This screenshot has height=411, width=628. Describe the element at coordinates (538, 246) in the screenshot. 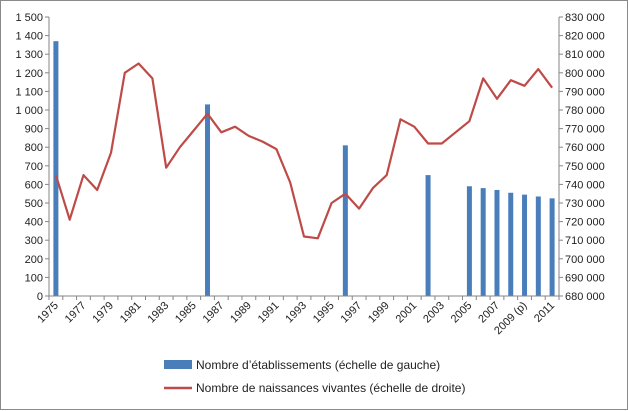

I see `bar-2010` at that location.